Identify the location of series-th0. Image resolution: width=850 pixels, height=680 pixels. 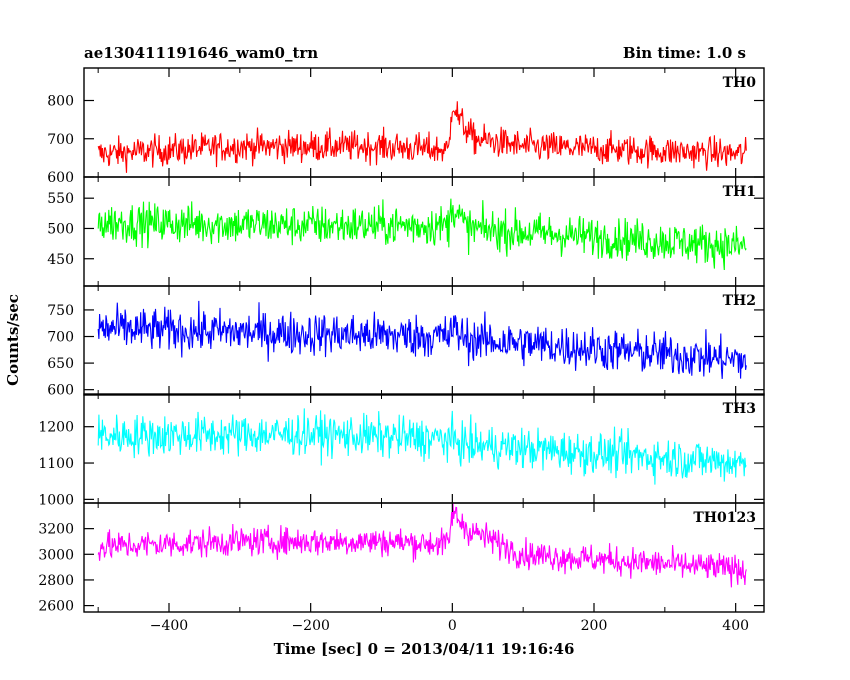
(422, 137).